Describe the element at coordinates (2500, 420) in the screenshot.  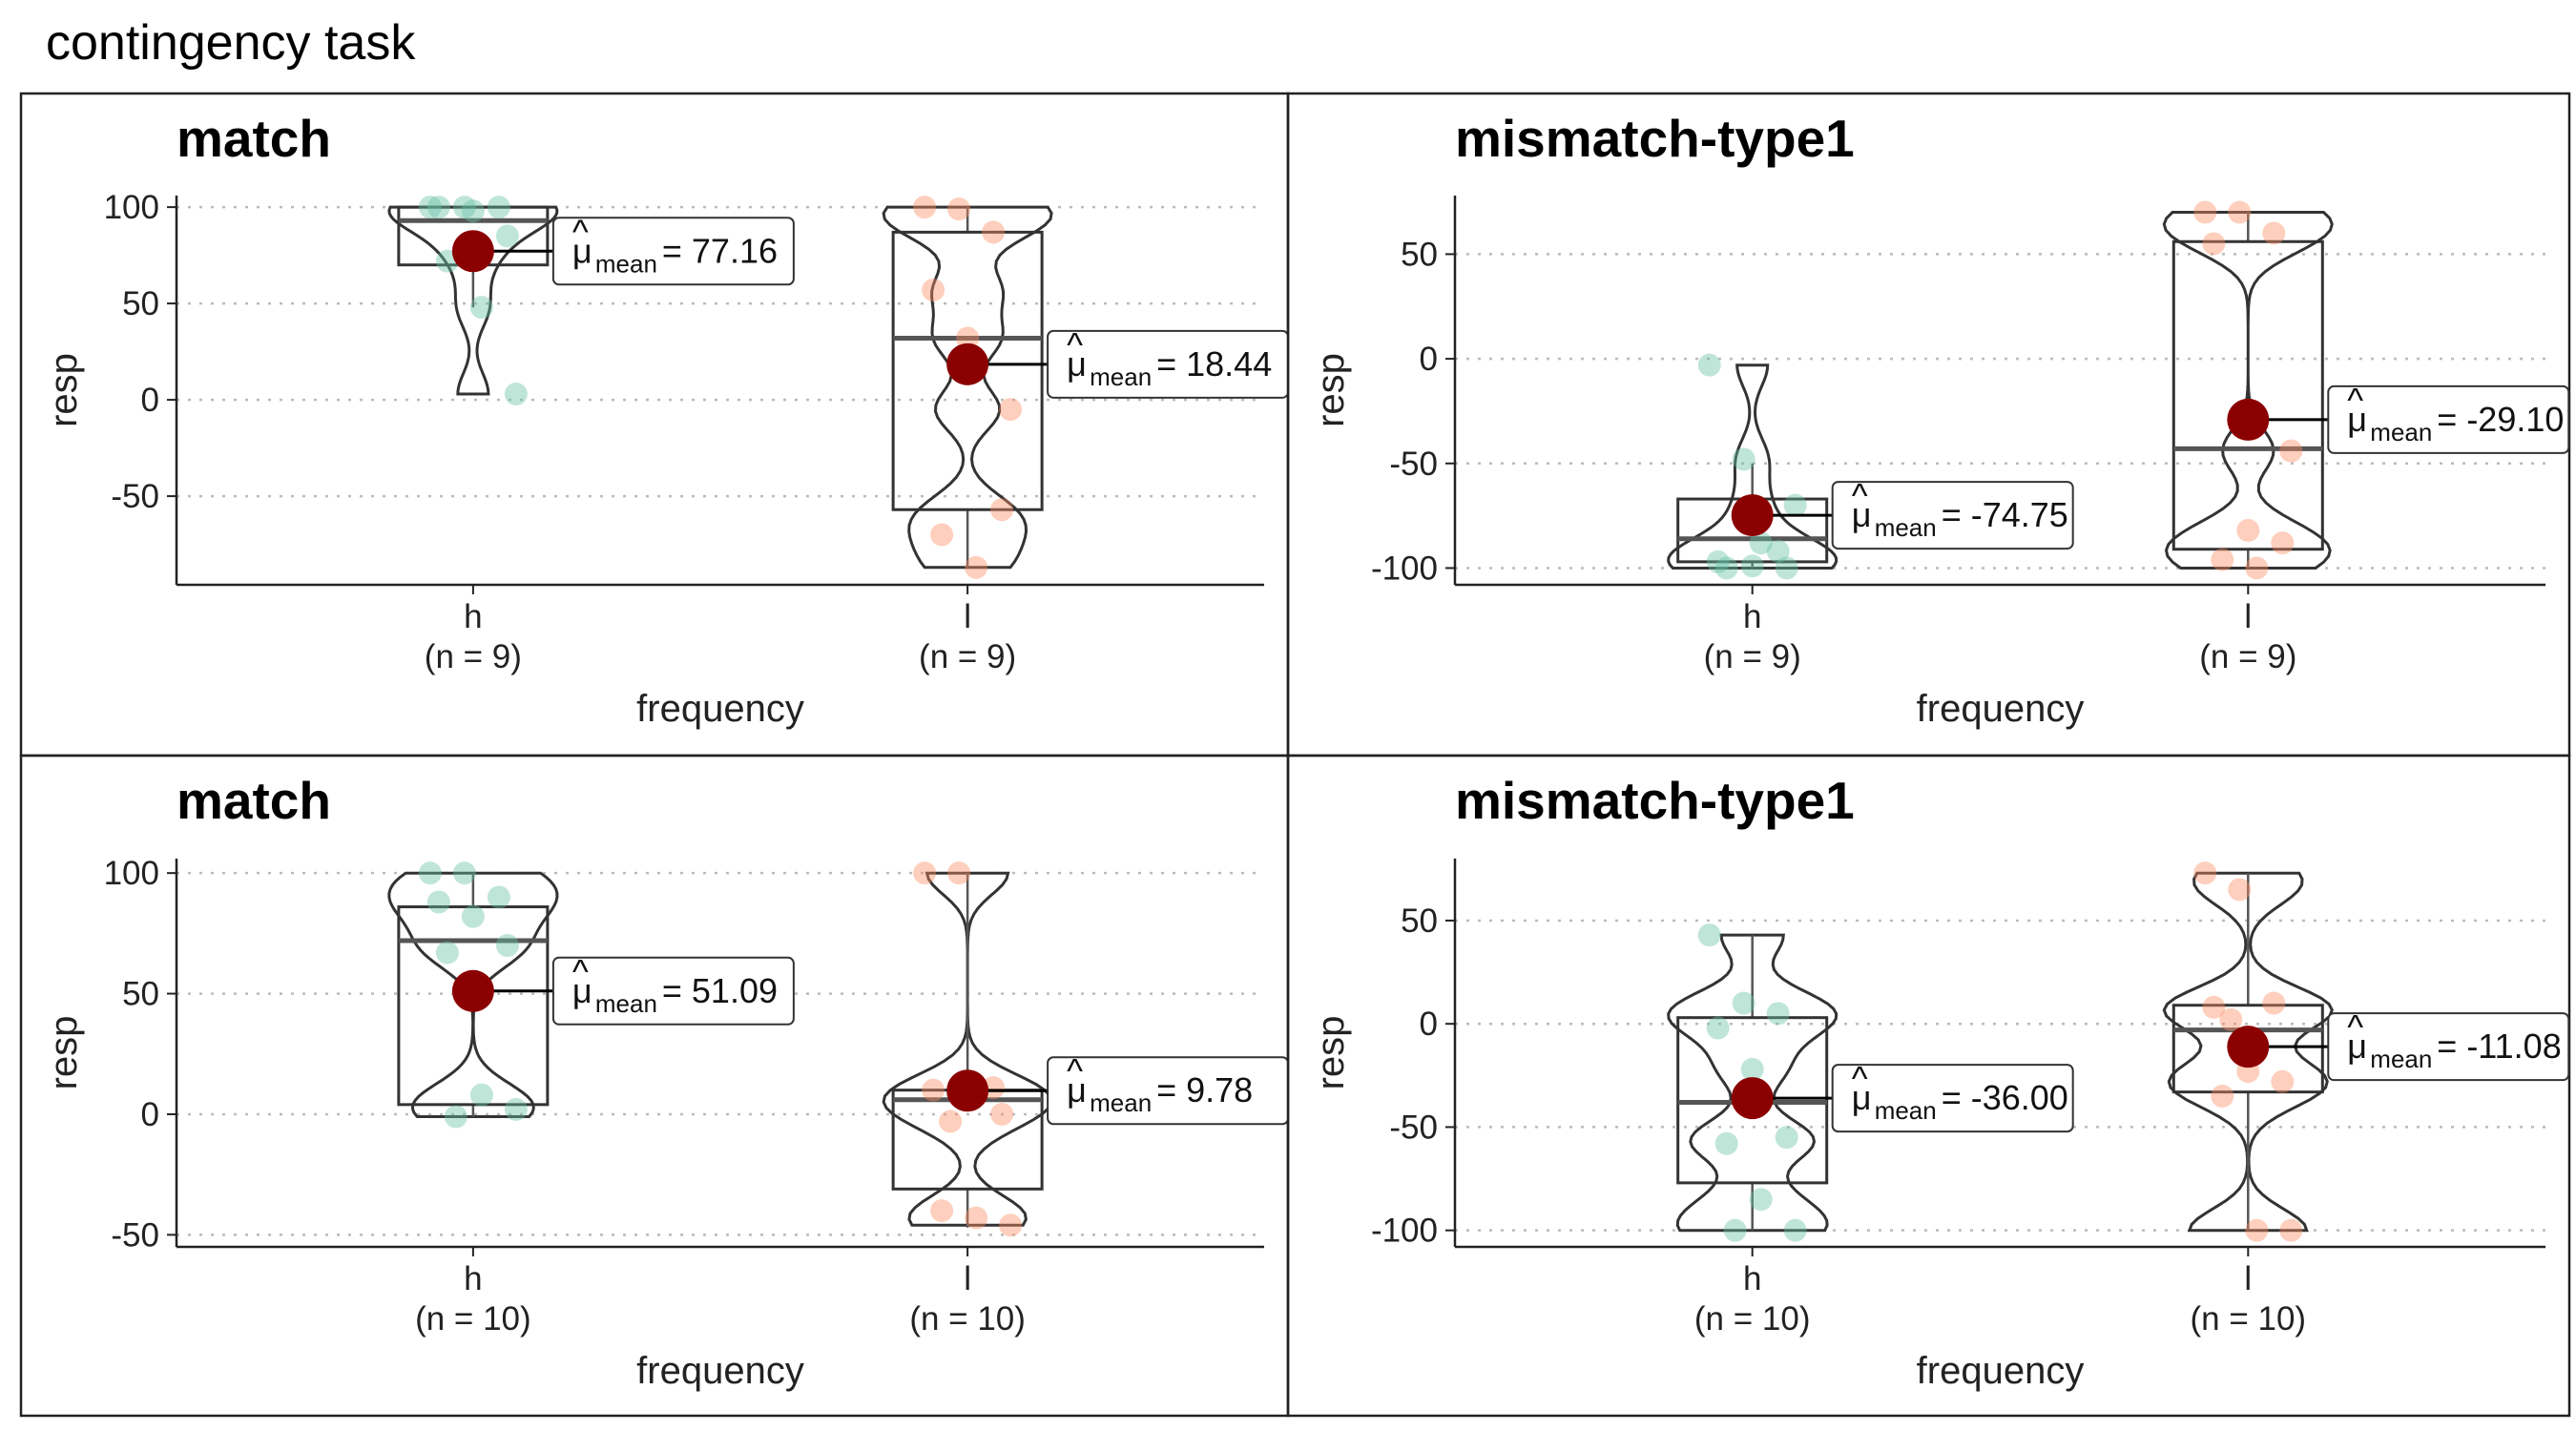
I see `mean-value-label: = -29.10` at that location.